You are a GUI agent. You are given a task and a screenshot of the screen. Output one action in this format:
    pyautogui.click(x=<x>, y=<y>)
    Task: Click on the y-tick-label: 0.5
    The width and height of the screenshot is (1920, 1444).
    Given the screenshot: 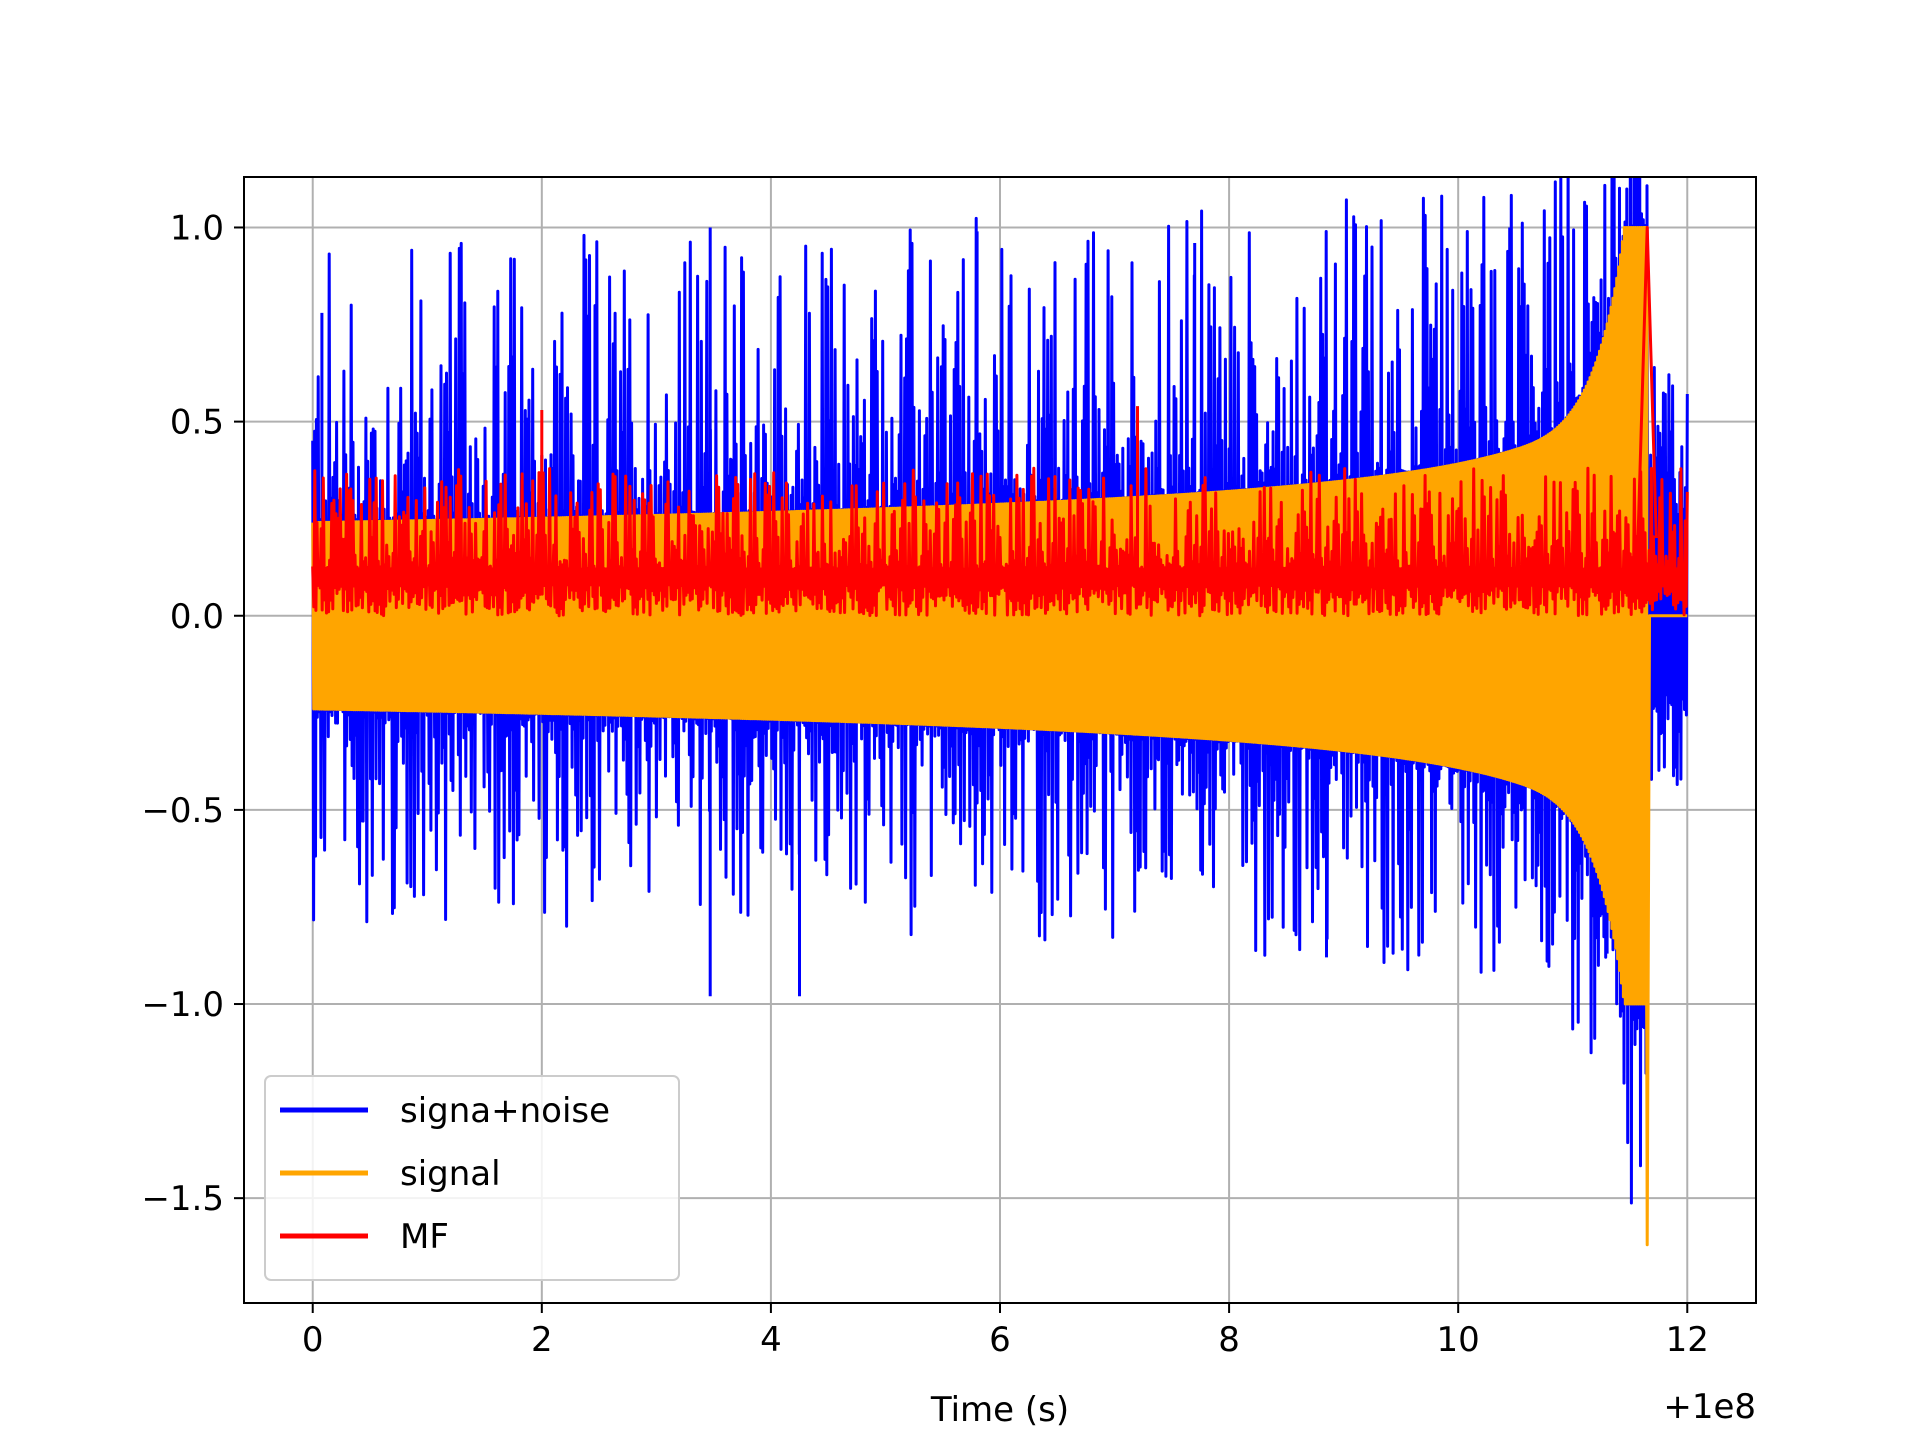 What is the action you would take?
    pyautogui.click(x=197, y=423)
    